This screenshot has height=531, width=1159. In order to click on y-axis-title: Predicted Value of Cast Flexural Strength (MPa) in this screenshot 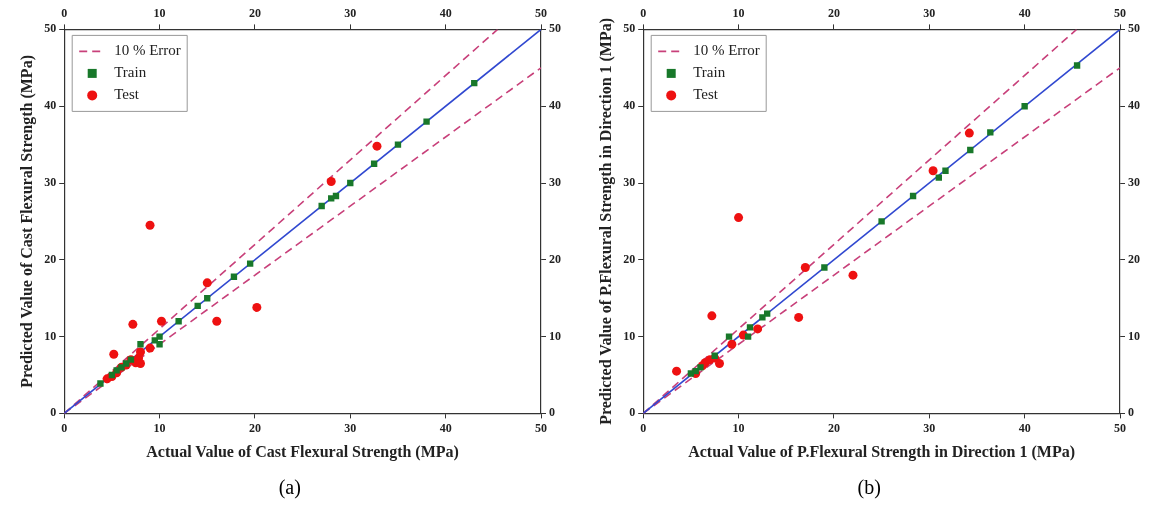, I will do `click(26, 221)`.